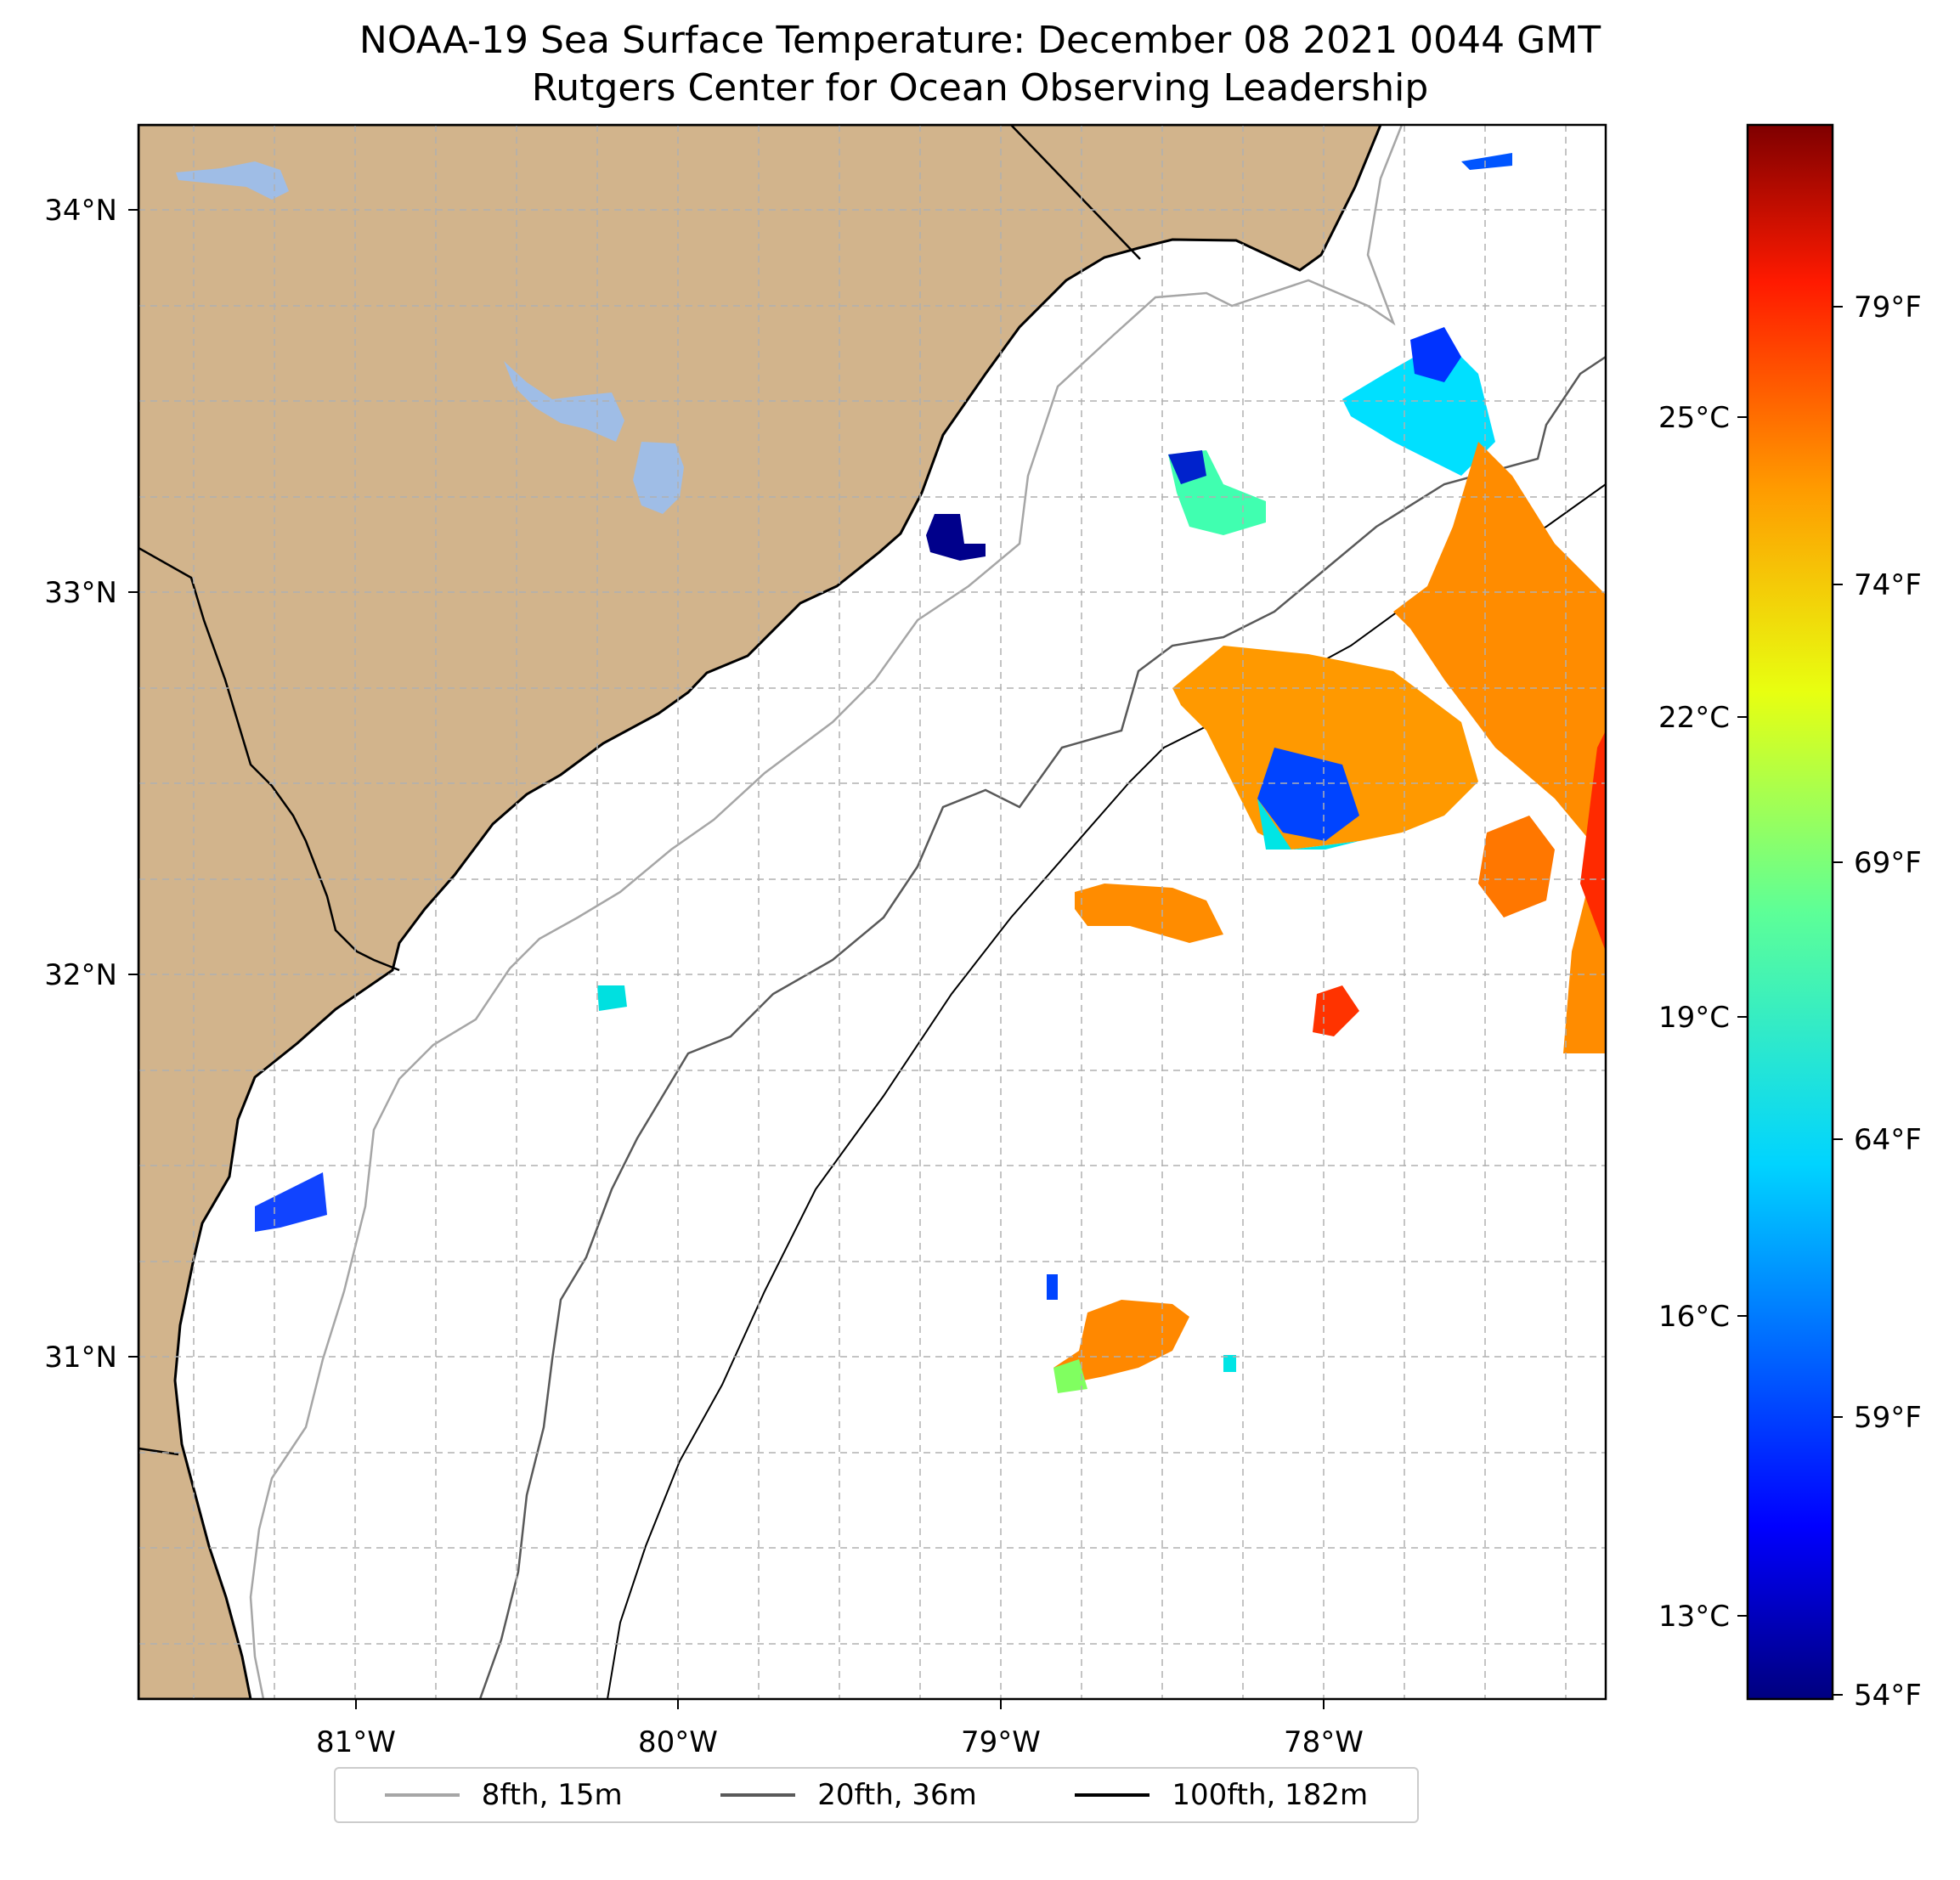 The width and height of the screenshot is (1960, 1880). I want to click on legend-line-100fth, so click(1112, 1795).